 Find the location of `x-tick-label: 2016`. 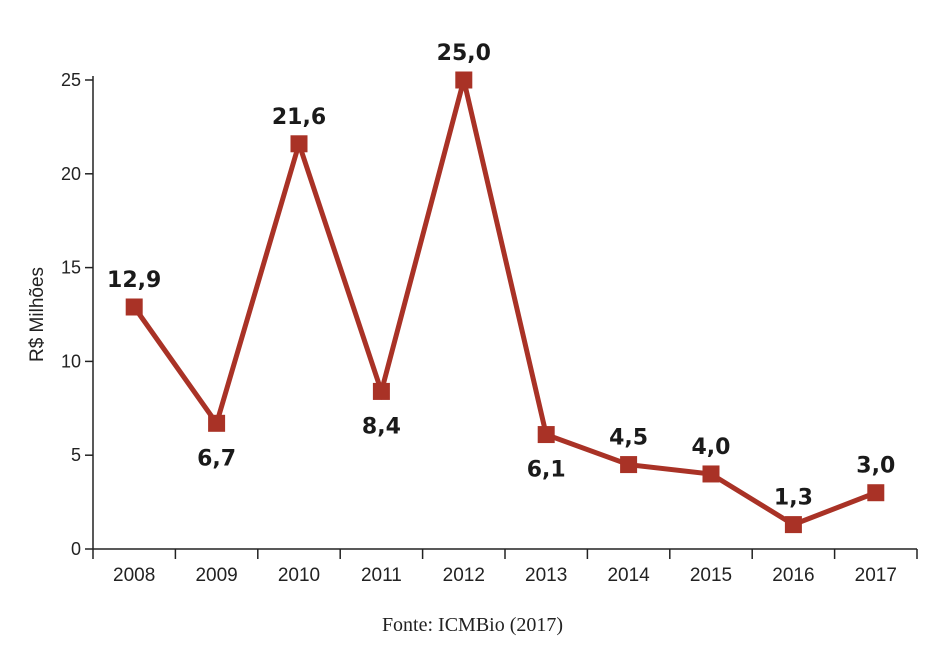

x-tick-label: 2016 is located at coordinates (793, 575).